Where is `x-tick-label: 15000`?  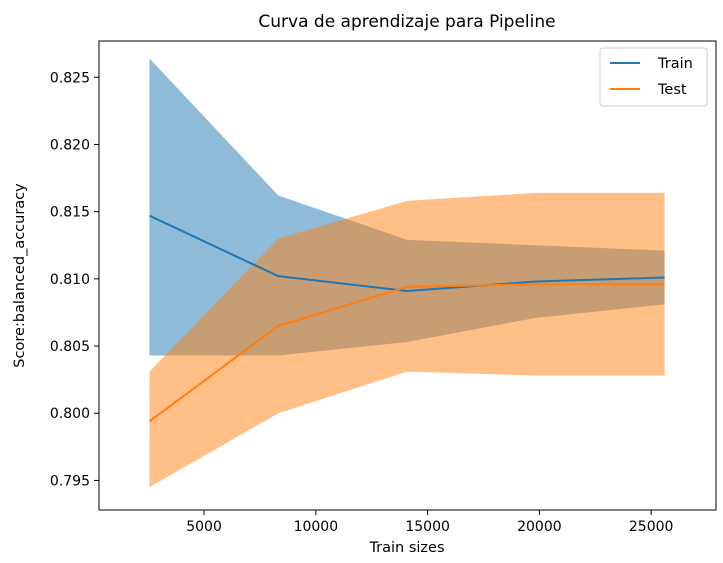 x-tick-label: 15000 is located at coordinates (427, 527).